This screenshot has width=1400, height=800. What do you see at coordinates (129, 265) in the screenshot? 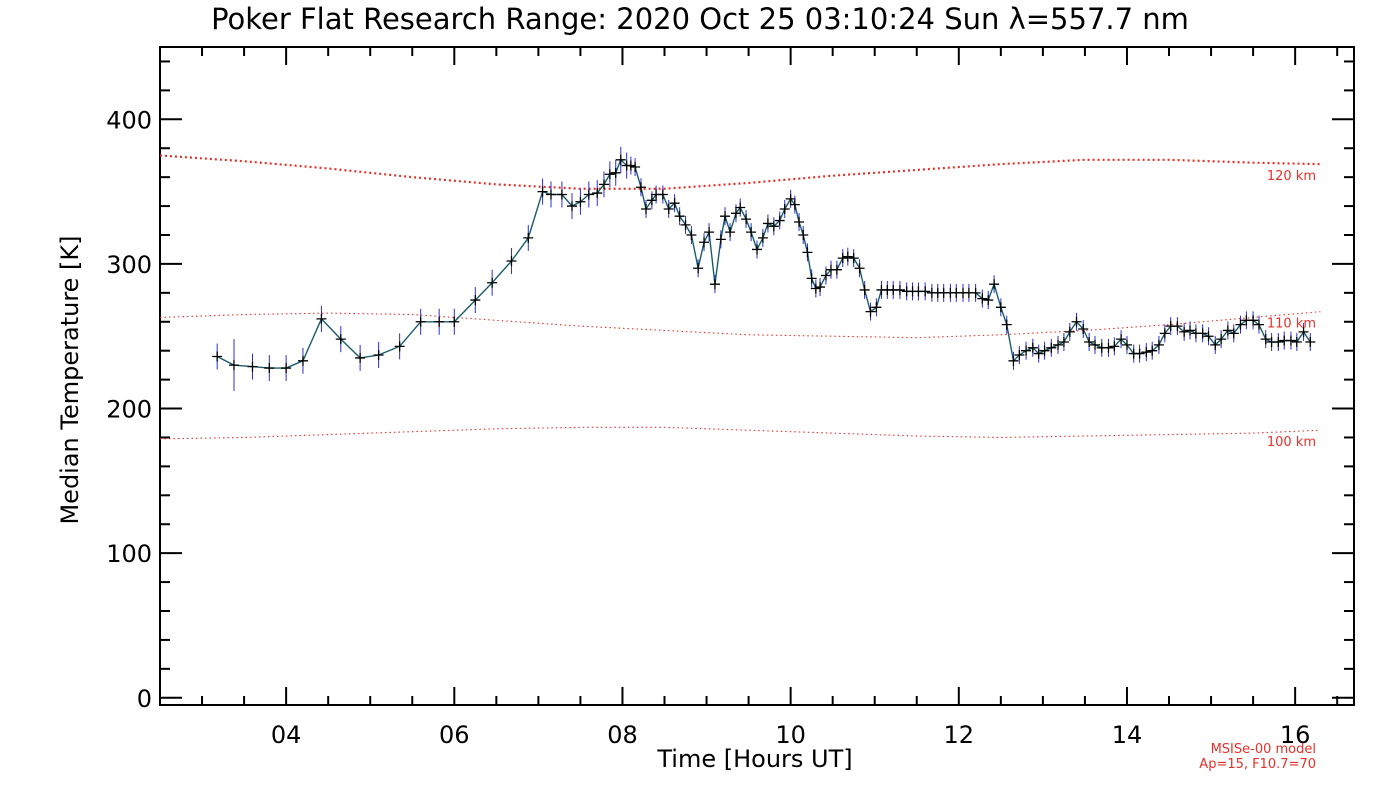
I see `y-tick-label: 300` at bounding box center [129, 265].